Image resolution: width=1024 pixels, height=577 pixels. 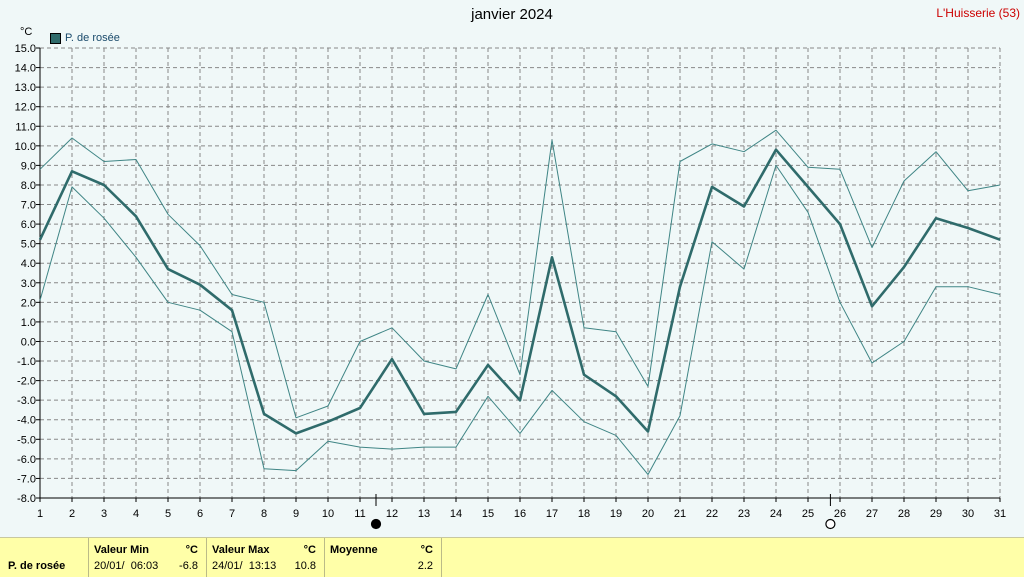 What do you see at coordinates (488, 514) in the screenshot?
I see `x-tick-label: 15` at bounding box center [488, 514].